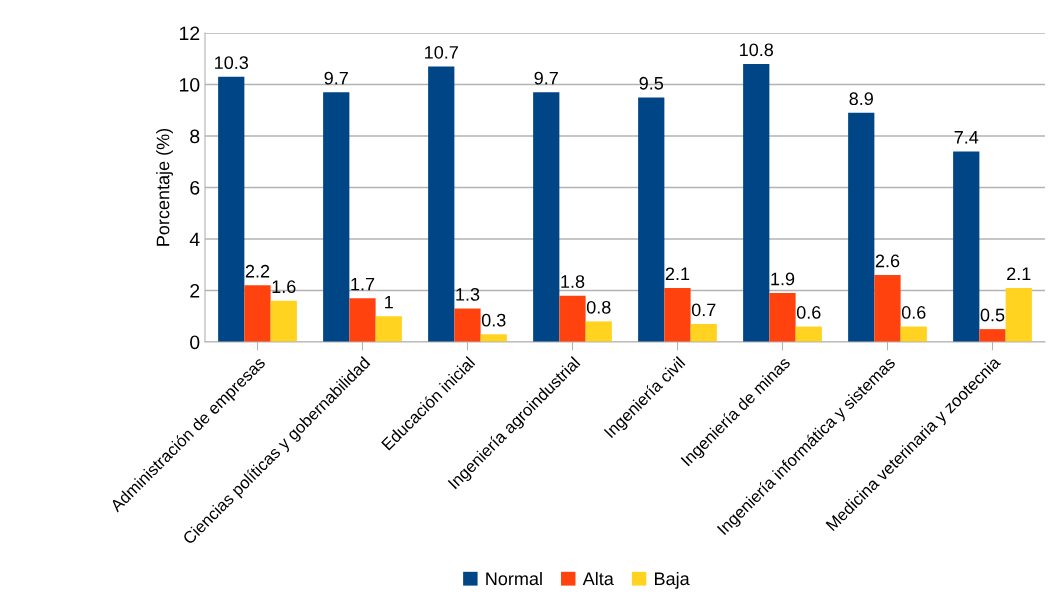  What do you see at coordinates (672, 580) in the screenshot?
I see `legend-label: Baja` at bounding box center [672, 580].